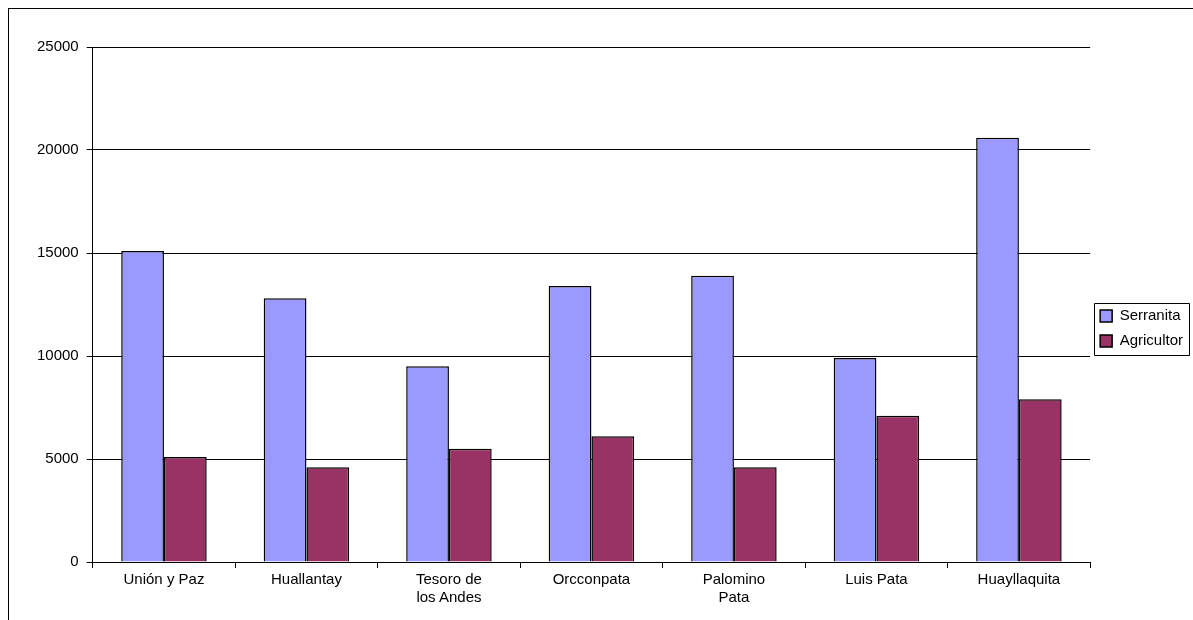  Describe the element at coordinates (734, 588) in the screenshot. I see `x-tick-label: Palomino Pata` at that location.